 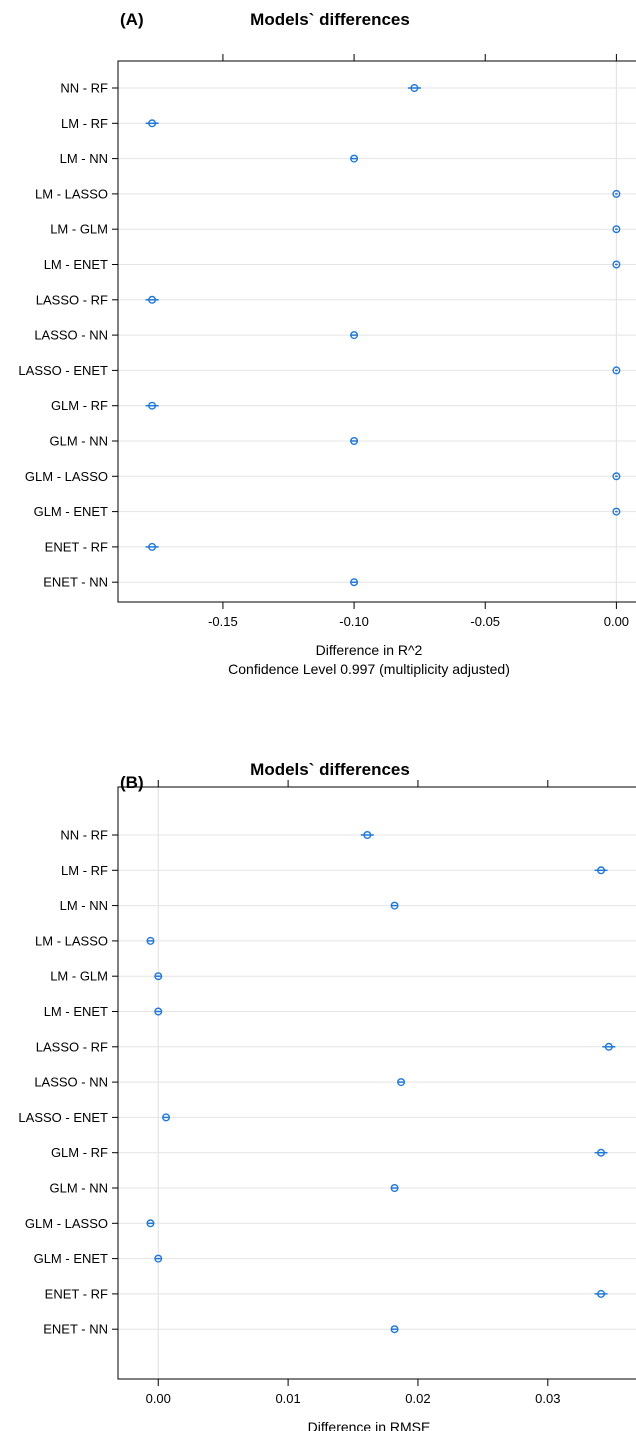 What do you see at coordinates (369, 1425) in the screenshot?
I see `x-axis-title: Difference in RMSE` at bounding box center [369, 1425].